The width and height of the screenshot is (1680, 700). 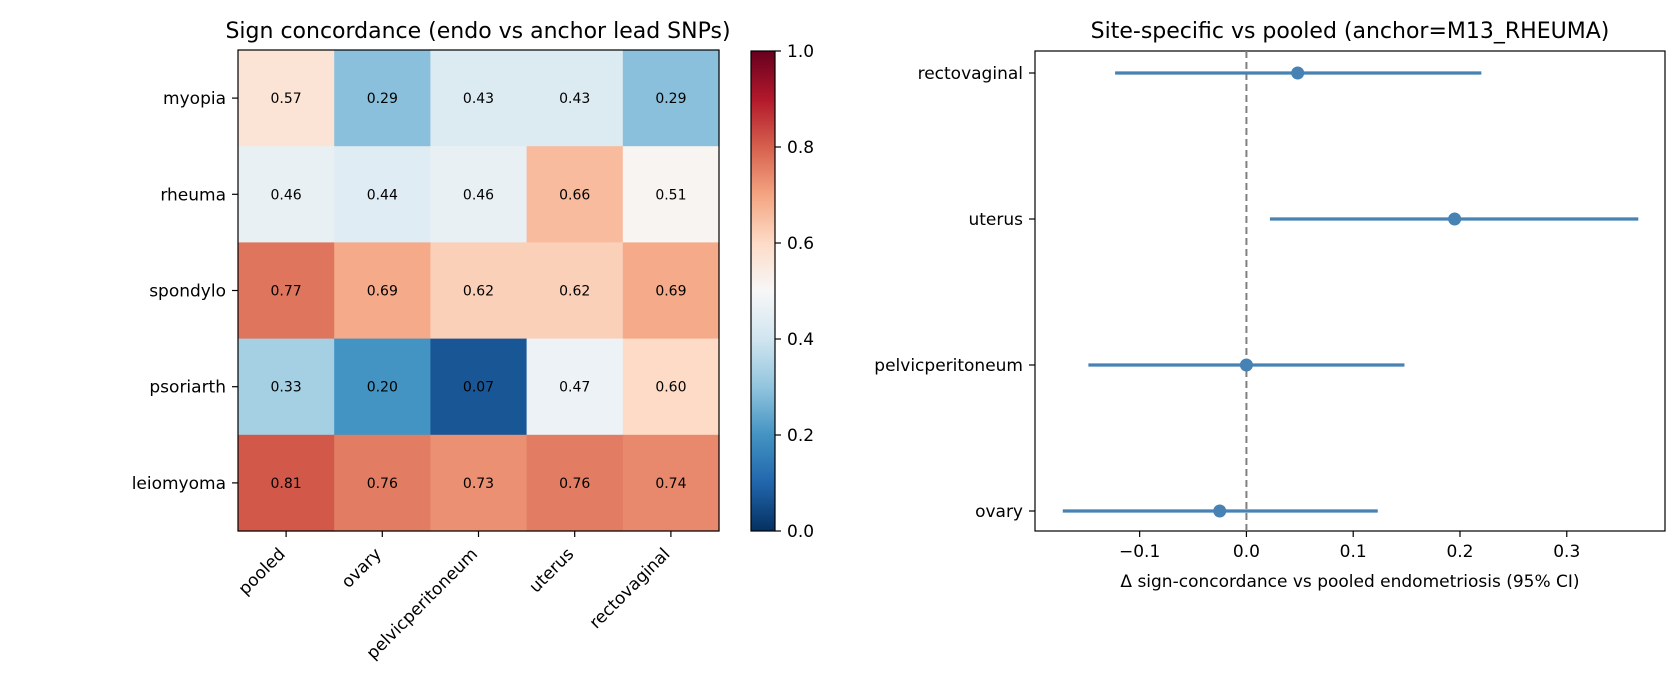 What do you see at coordinates (193, 195) in the screenshot?
I see `heatmap-row-label: rheuma` at bounding box center [193, 195].